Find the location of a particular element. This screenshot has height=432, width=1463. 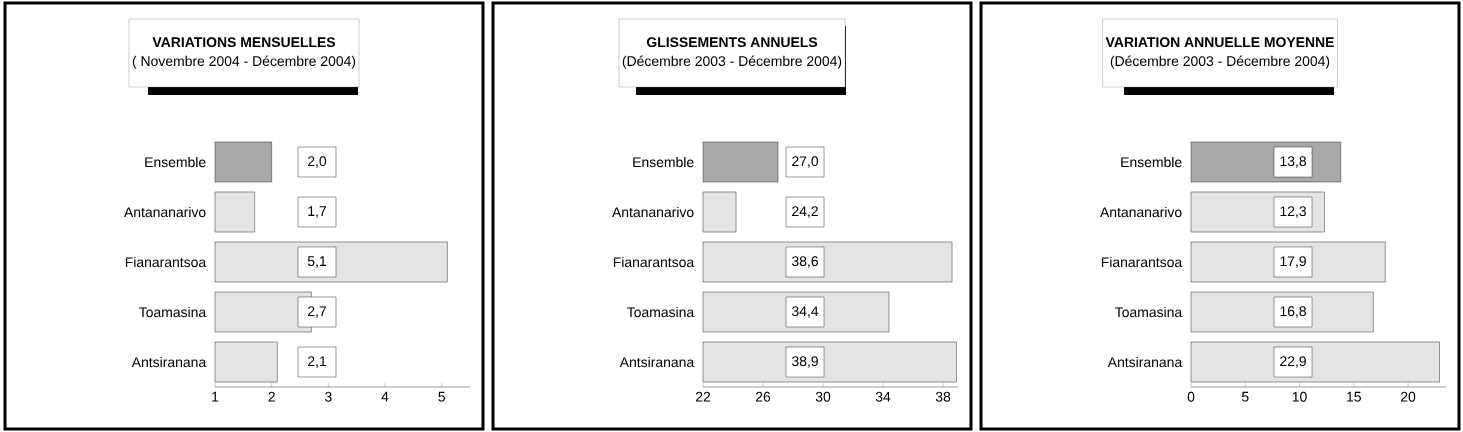

data-label: 27,0 is located at coordinates (805, 162).